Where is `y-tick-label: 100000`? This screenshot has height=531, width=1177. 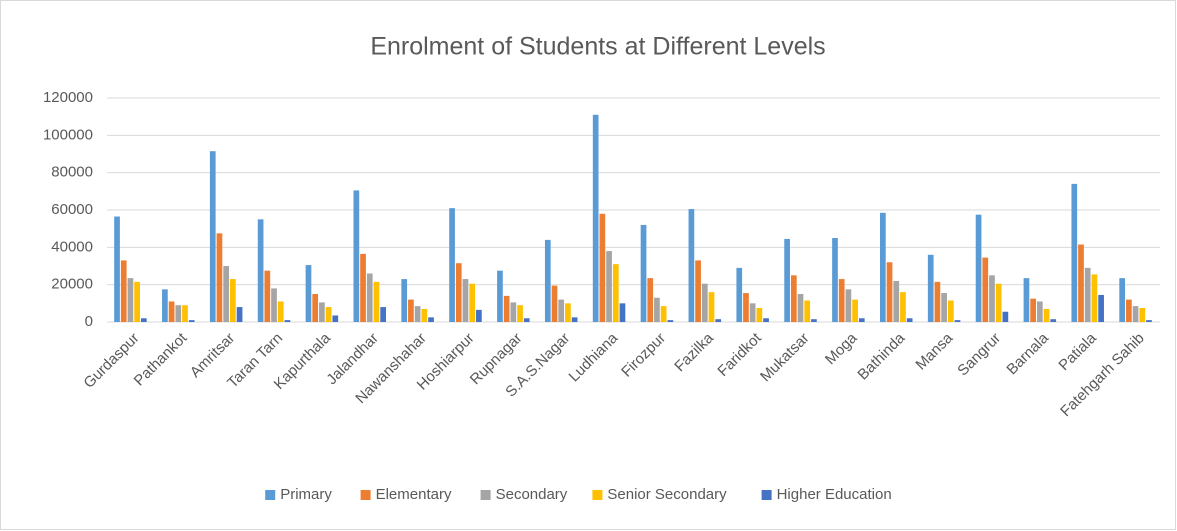
y-tick-label: 100000 is located at coordinates (68, 134).